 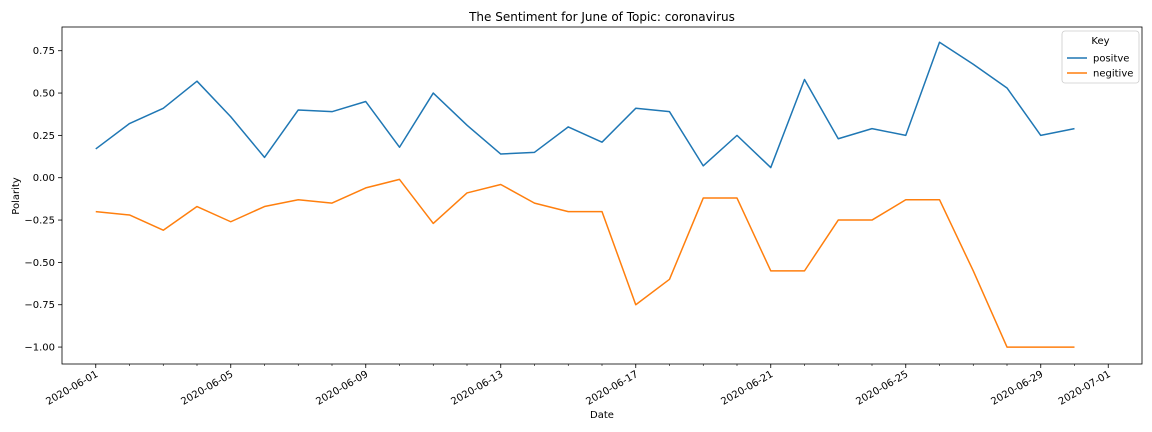 What do you see at coordinates (44, 178) in the screenshot?
I see `y-tick-label: 0.00` at bounding box center [44, 178].